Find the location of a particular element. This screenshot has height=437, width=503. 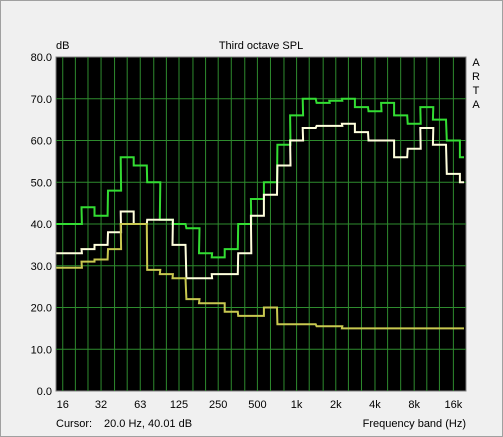

x-tick-label: 500 is located at coordinates (257, 405).